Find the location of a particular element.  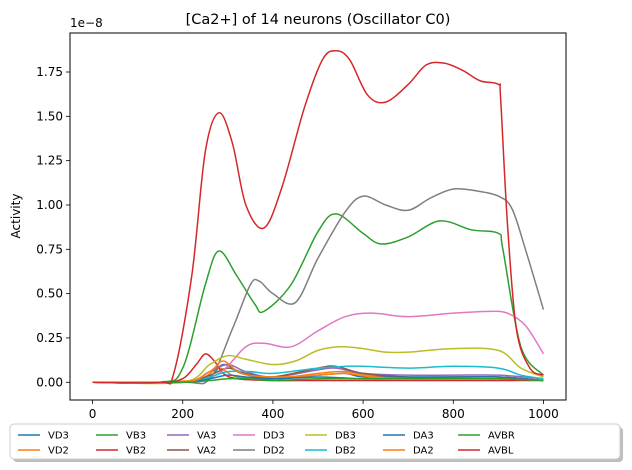

x-tick-label: 200 is located at coordinates (182, 414).